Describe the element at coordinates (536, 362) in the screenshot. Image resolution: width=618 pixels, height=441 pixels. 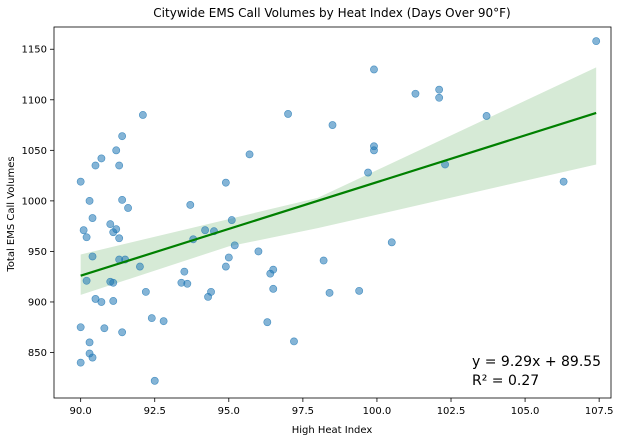
I see `regression-equation-label: y = 9.29x + 89.55` at that location.